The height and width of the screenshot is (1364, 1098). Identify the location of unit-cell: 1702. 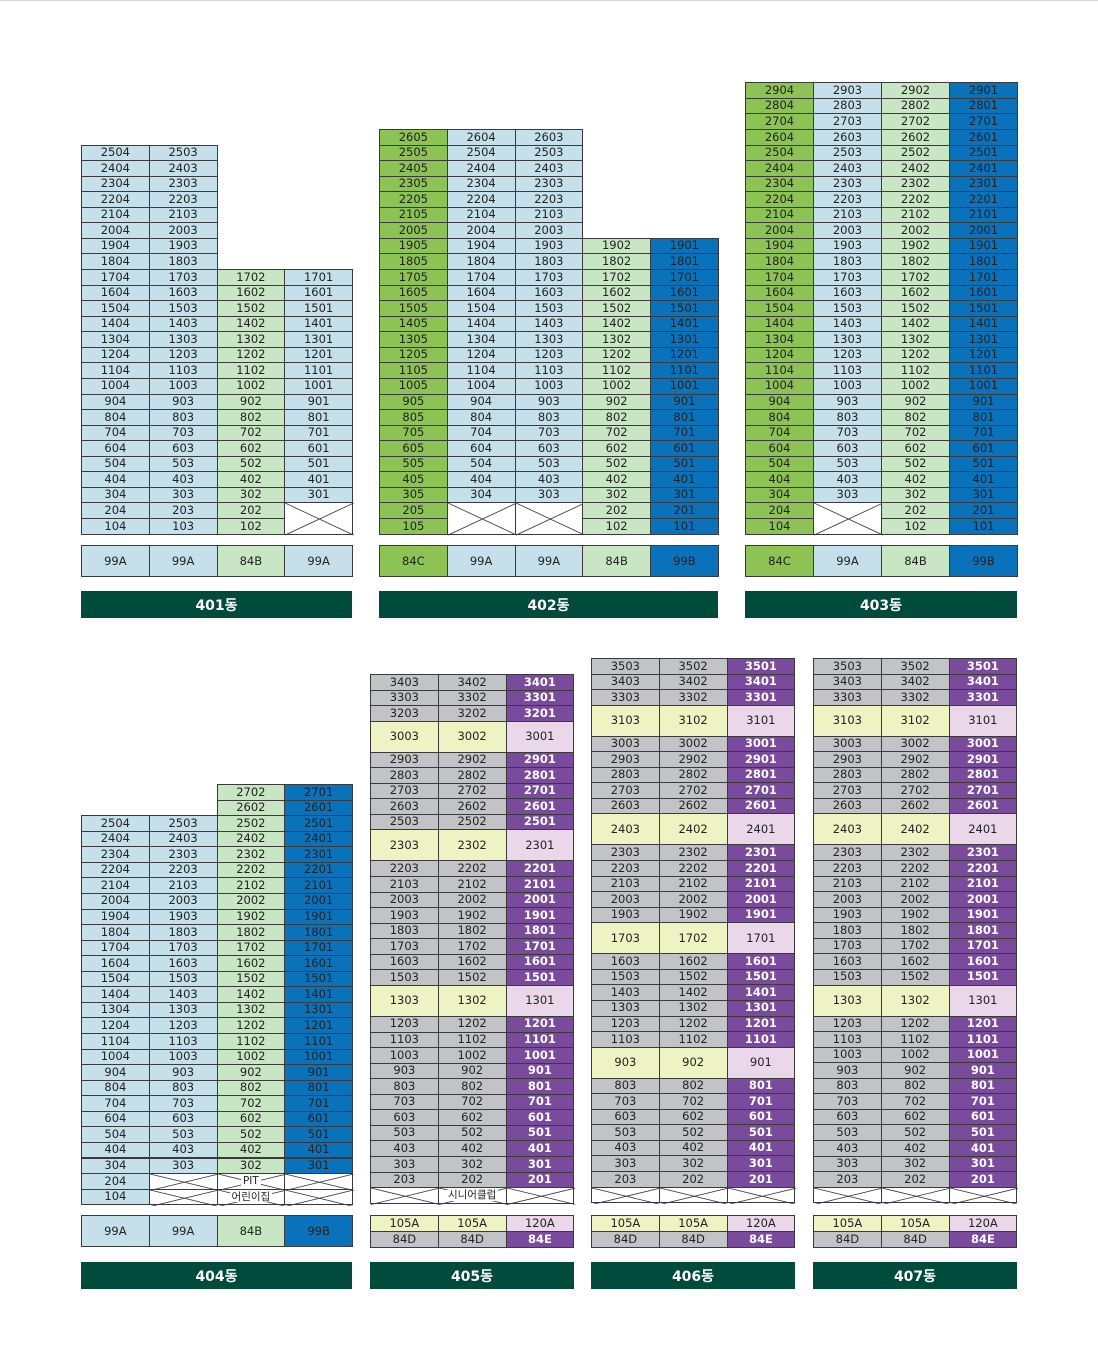
(472, 946).